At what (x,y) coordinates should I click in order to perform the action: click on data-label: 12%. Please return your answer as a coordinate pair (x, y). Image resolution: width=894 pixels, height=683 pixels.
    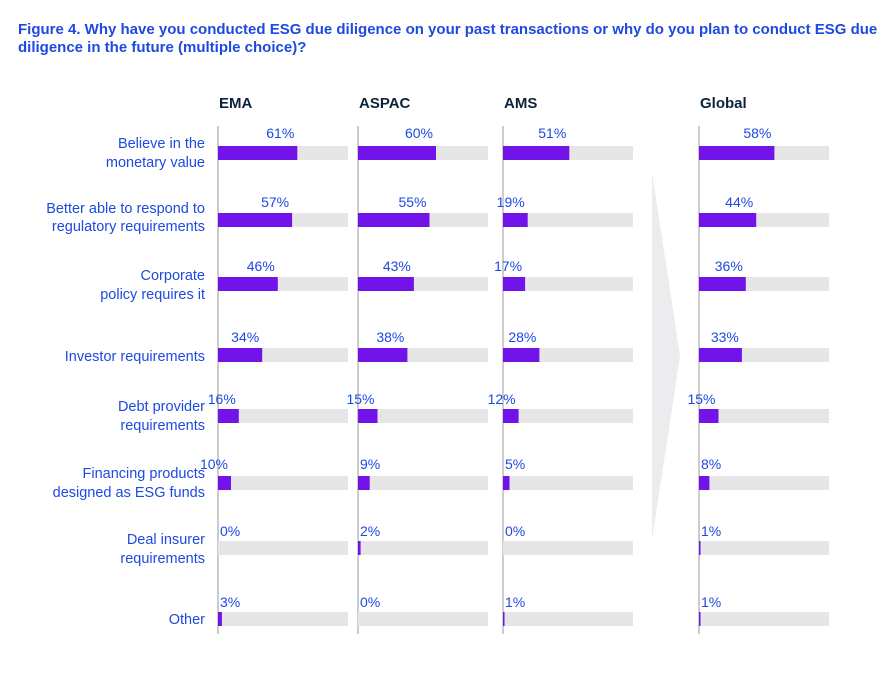
    Looking at the image, I should click on (502, 399).